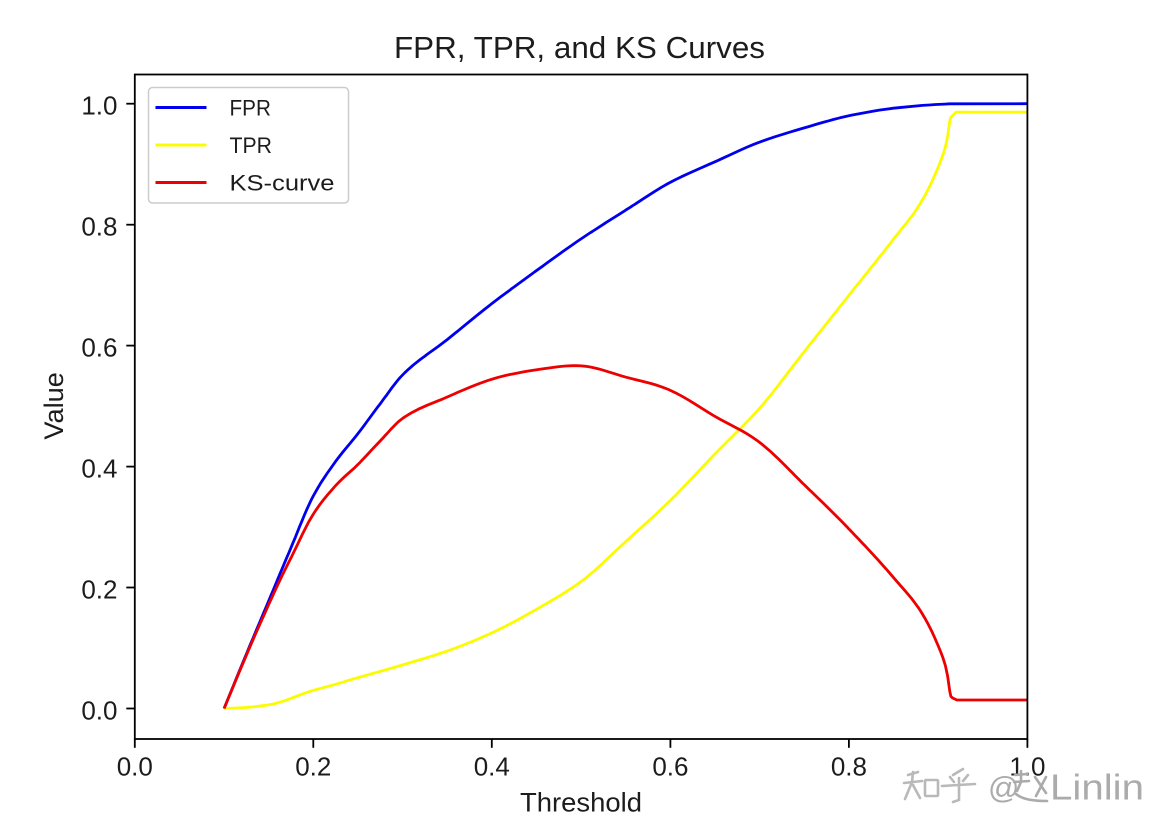 Image resolution: width=1172 pixels, height=834 pixels. I want to click on svg-text: FPR, TPR, and KS Curves, so click(579, 47).